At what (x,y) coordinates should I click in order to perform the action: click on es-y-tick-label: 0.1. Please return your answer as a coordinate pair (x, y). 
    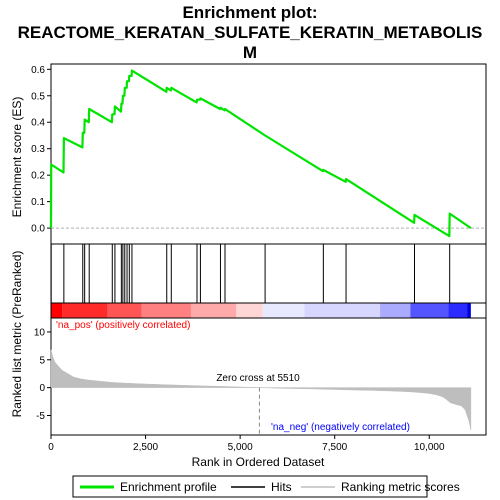
    Looking at the image, I should click on (38, 202).